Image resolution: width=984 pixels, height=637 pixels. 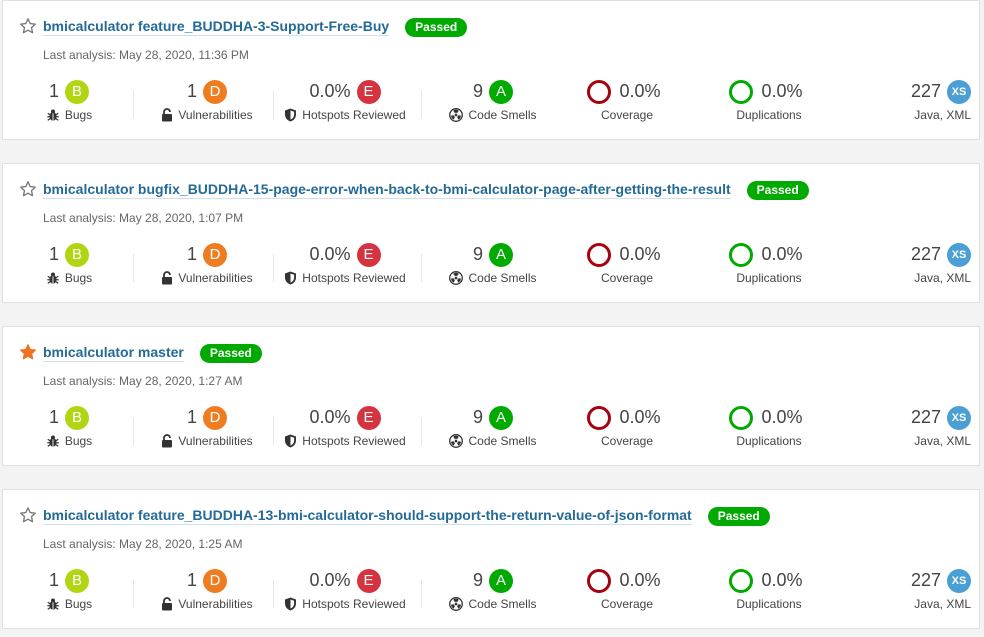 I want to click on last-analysis-date: Last analysis: May 28, 2020, 1:07 PM, so click(x=143, y=218).